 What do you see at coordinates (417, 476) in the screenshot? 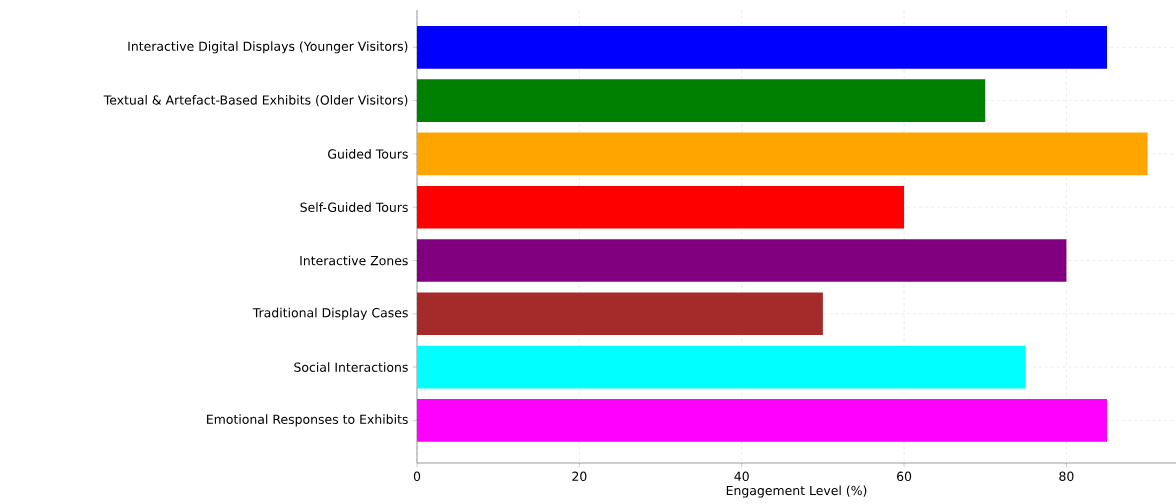
I see `x-tick-label: 0` at bounding box center [417, 476].